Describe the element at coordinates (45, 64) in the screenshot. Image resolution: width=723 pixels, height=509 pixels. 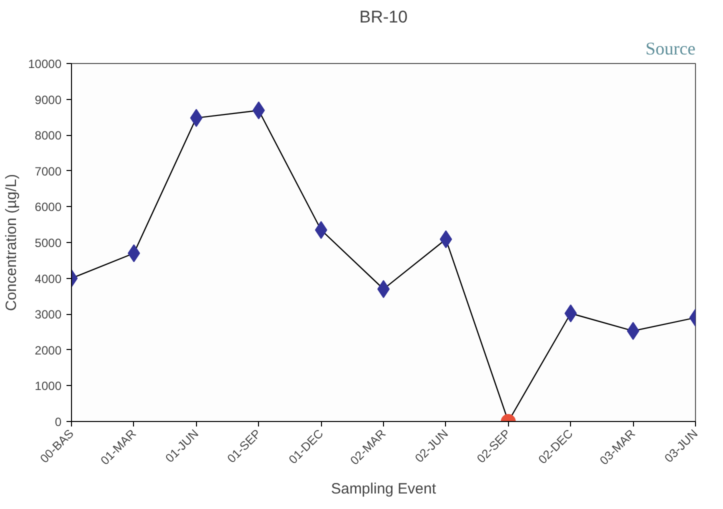
I see `y-tick-label: 10000` at that location.